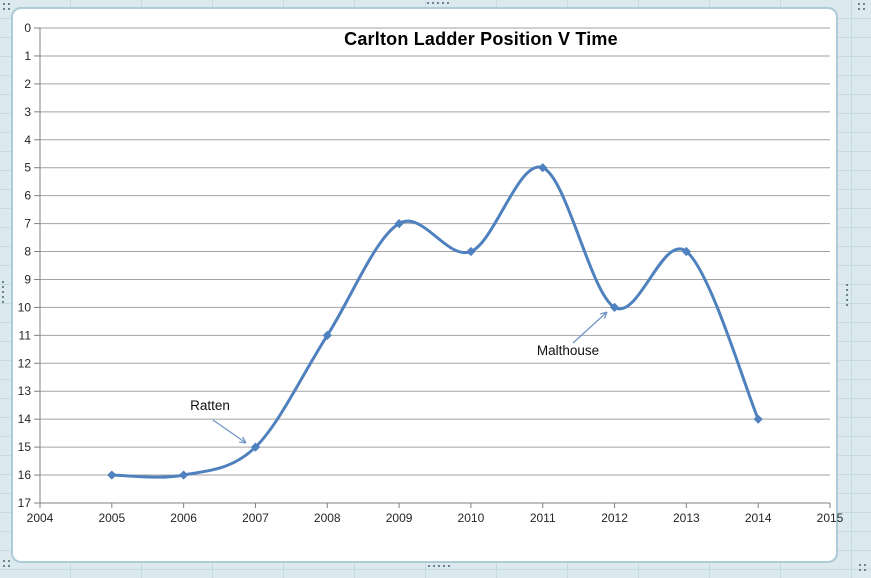 Image resolution: width=871 pixels, height=578 pixels. What do you see at coordinates (27, 224) in the screenshot?
I see `y-tick-label: 7` at bounding box center [27, 224].